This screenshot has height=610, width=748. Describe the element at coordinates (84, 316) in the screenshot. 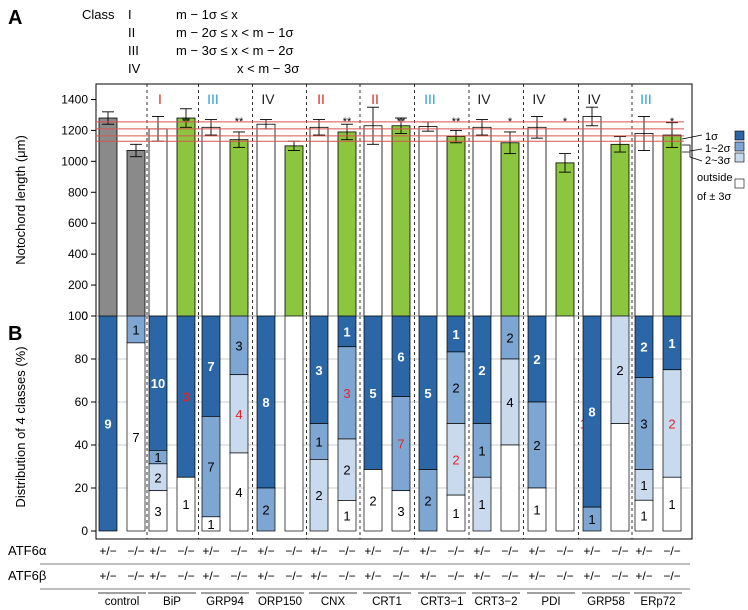

I see `y-tick-label-a: 0` at that location.